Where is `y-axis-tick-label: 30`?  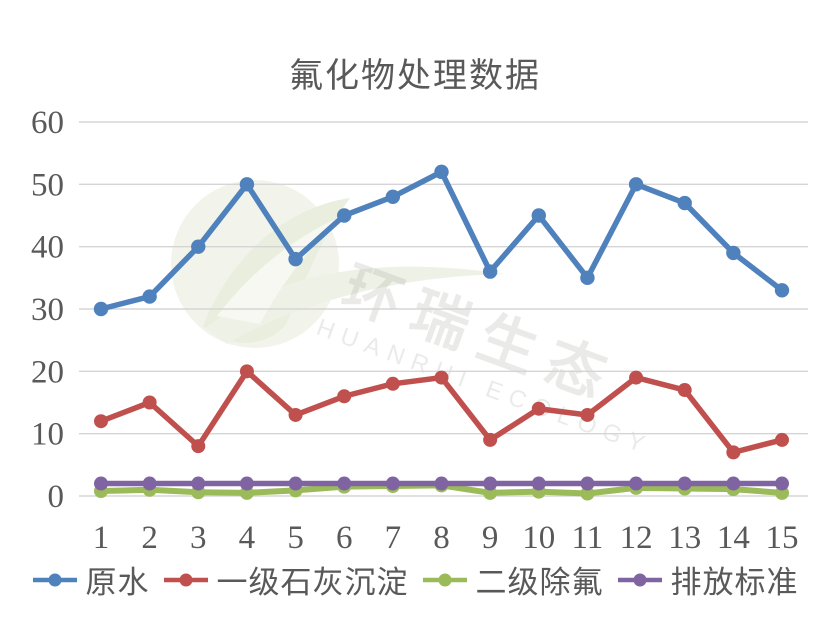 y-axis-tick-label: 30 is located at coordinates (47, 310).